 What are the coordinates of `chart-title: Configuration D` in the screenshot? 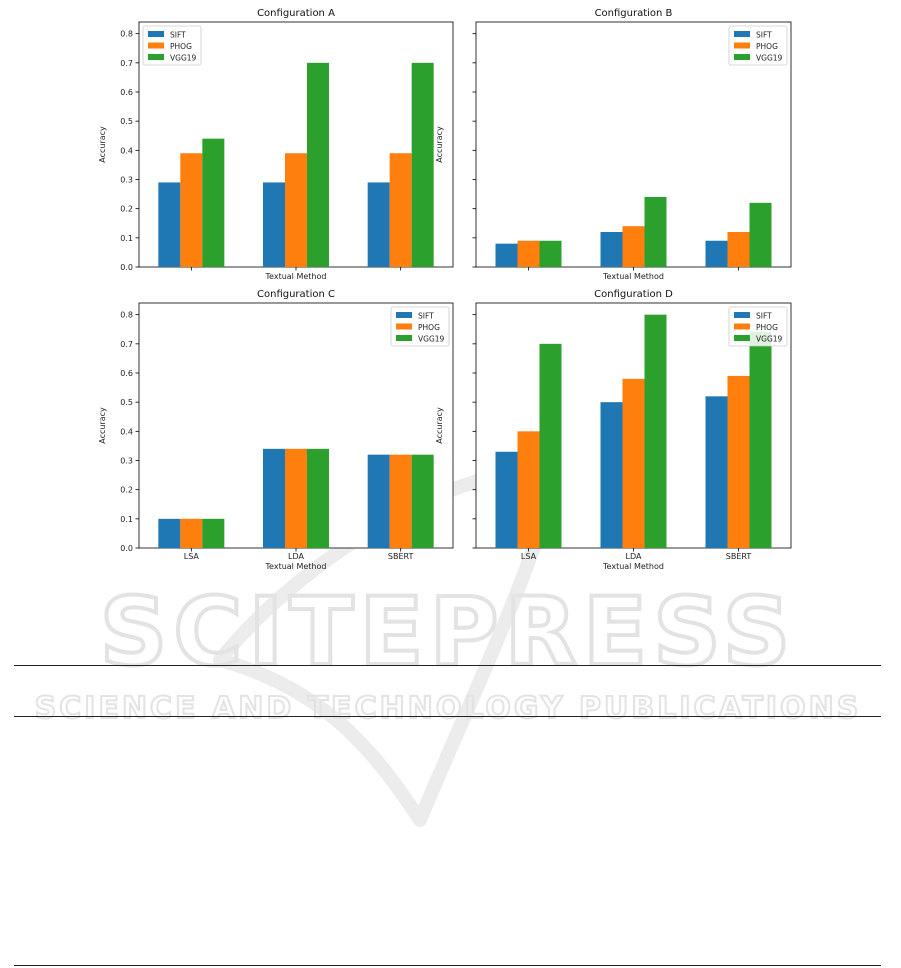 It's located at (633, 294).